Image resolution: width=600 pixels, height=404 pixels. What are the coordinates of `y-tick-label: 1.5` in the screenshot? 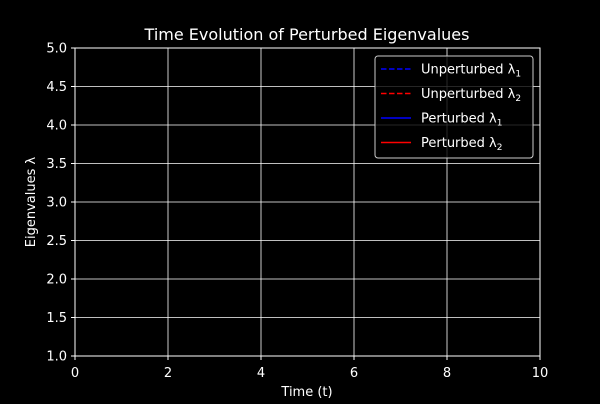 It's located at (56, 318).